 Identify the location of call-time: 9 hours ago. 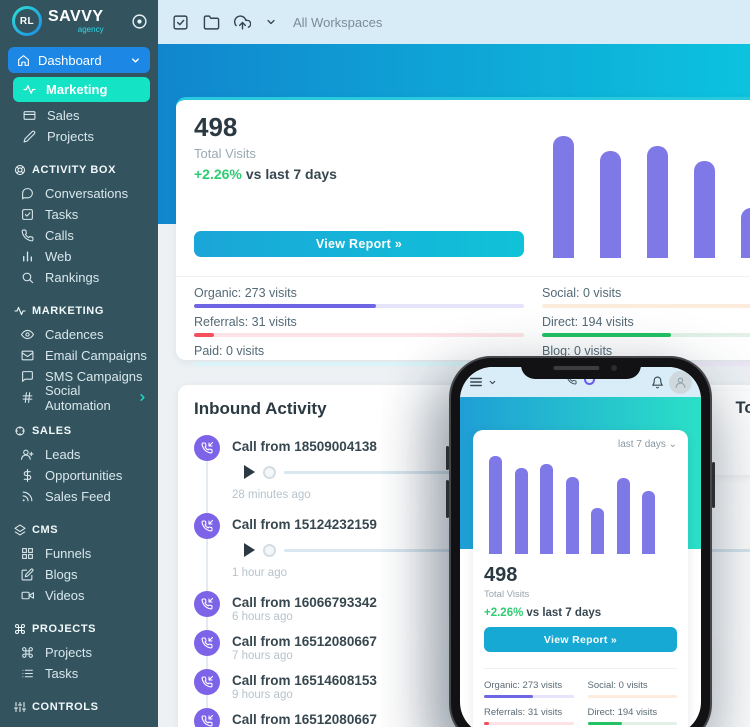
(262, 695).